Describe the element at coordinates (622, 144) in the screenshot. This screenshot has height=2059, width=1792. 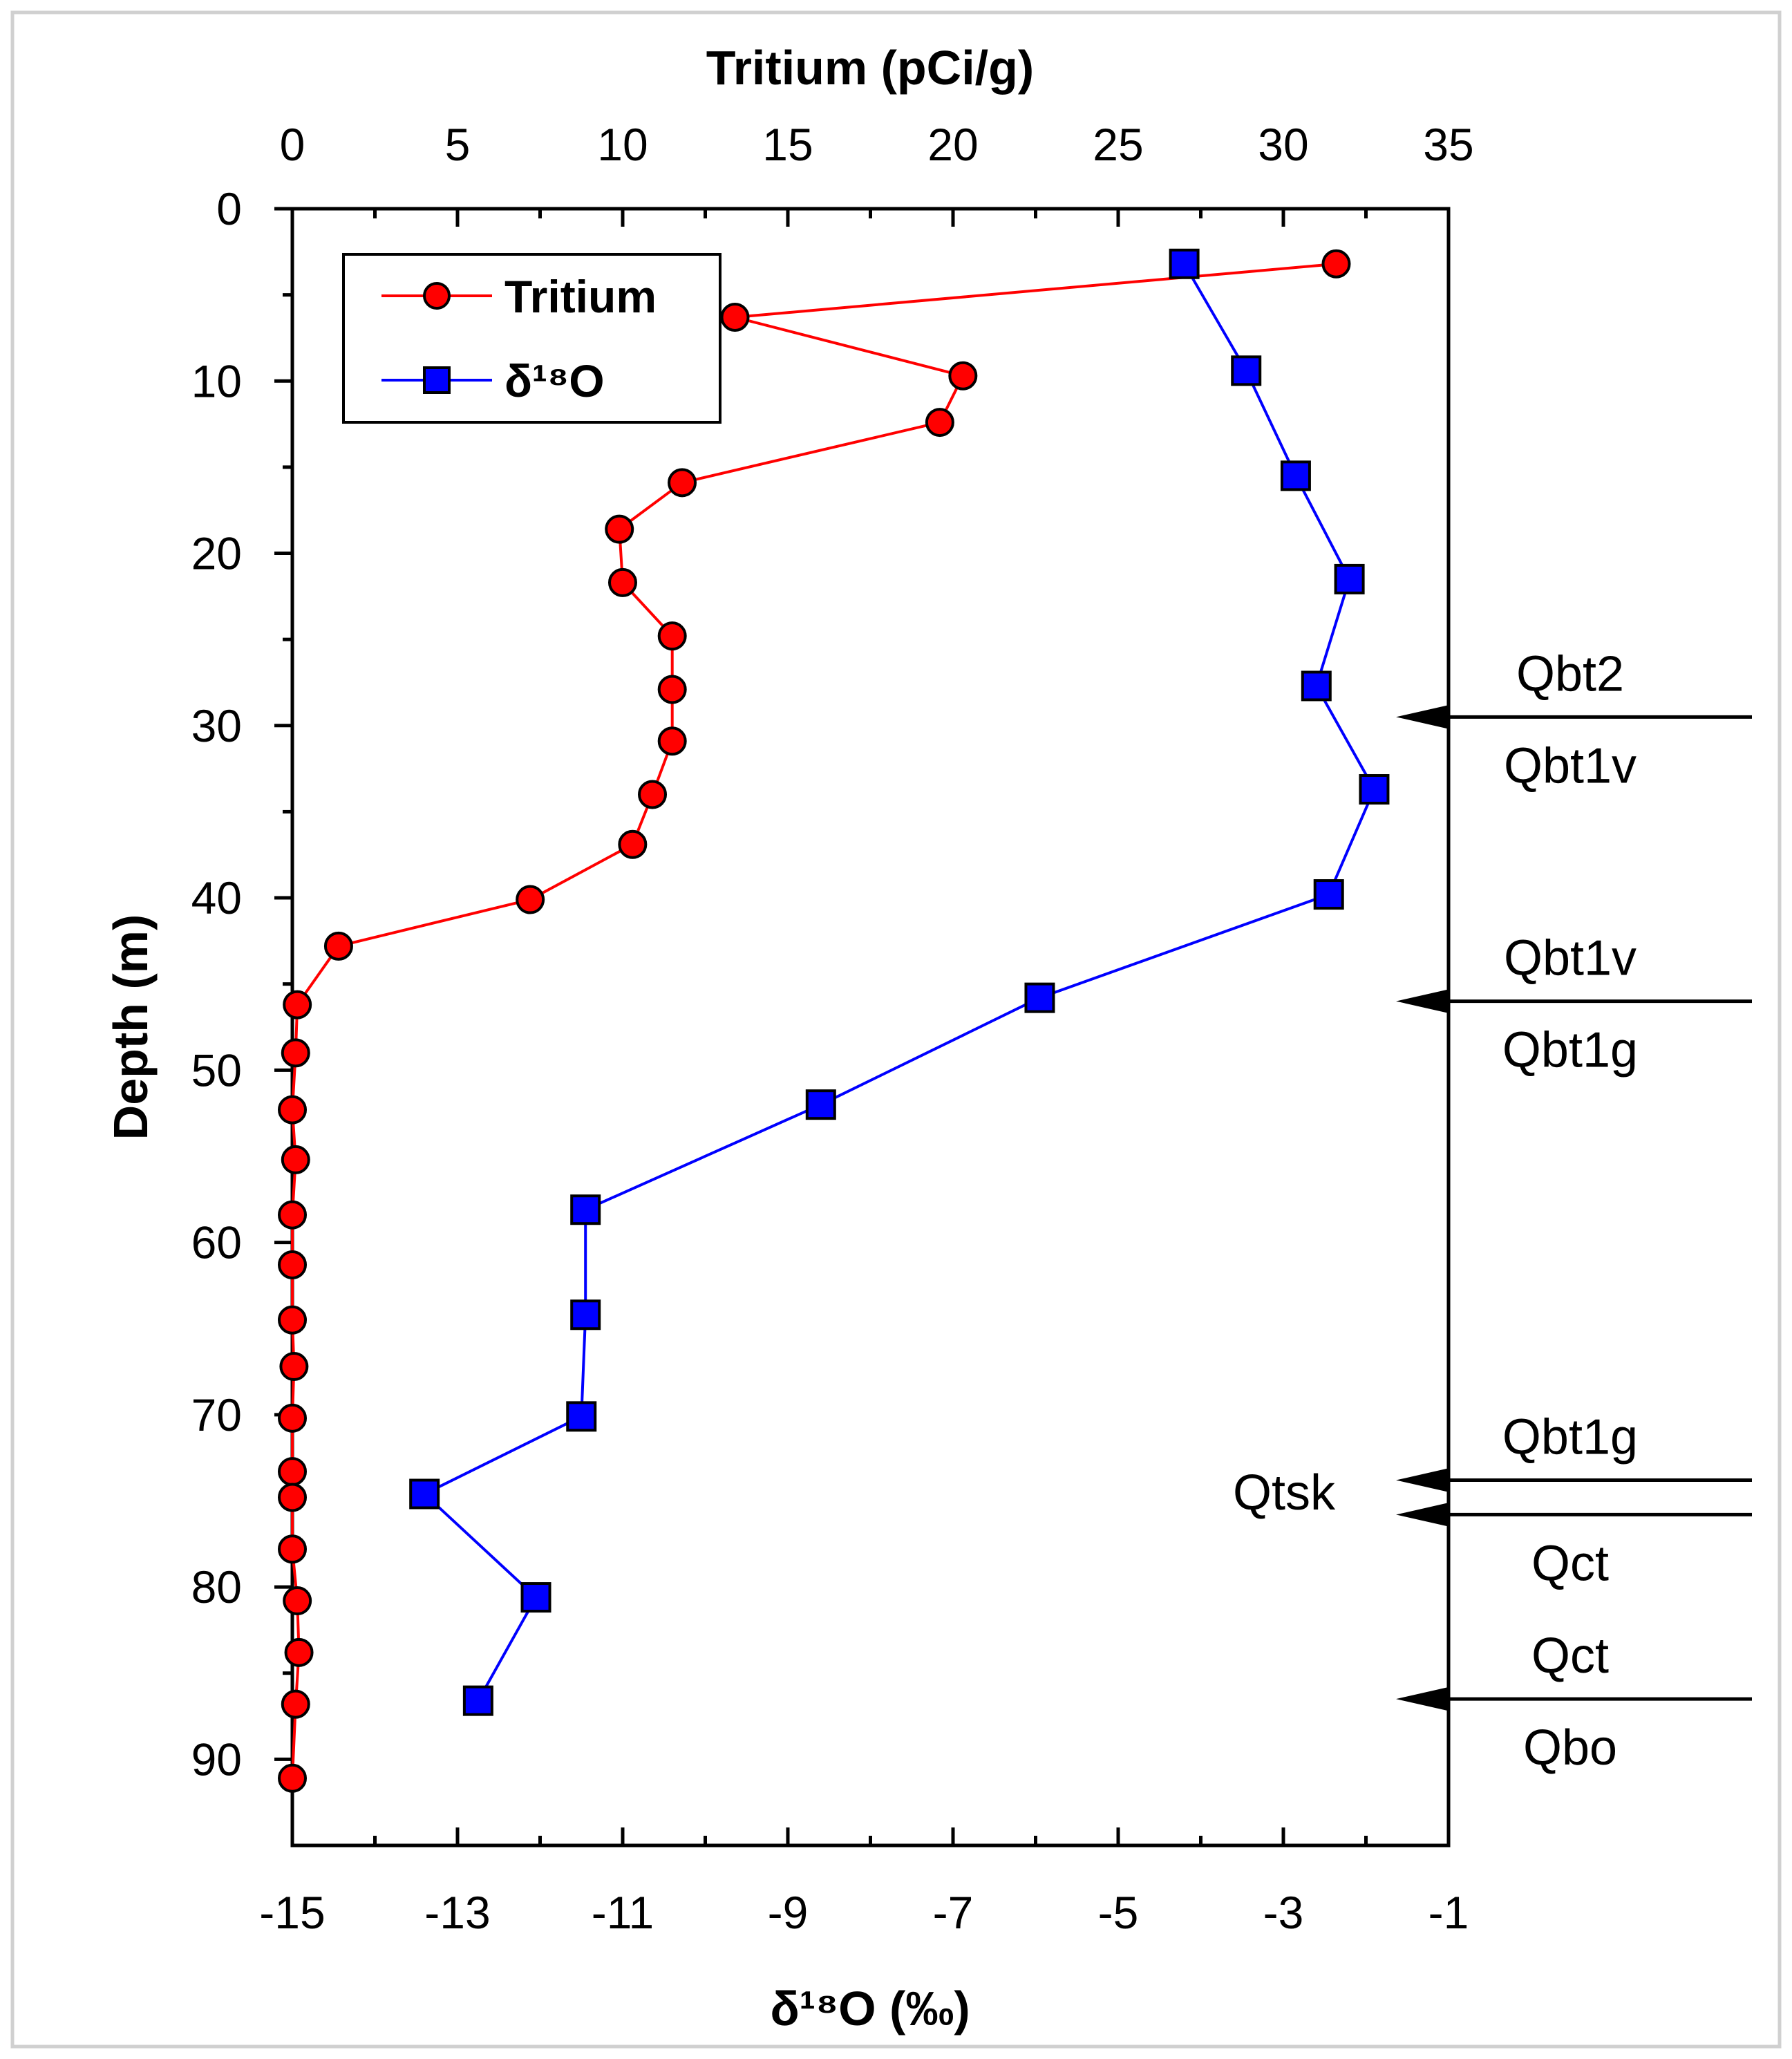
I see `top-axis-tick-label: 10` at that location.